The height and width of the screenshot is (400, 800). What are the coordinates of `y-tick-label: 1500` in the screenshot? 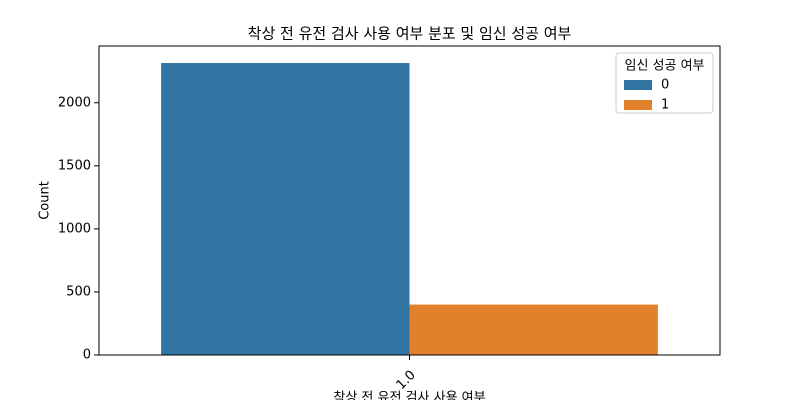 It's located at (74, 165).